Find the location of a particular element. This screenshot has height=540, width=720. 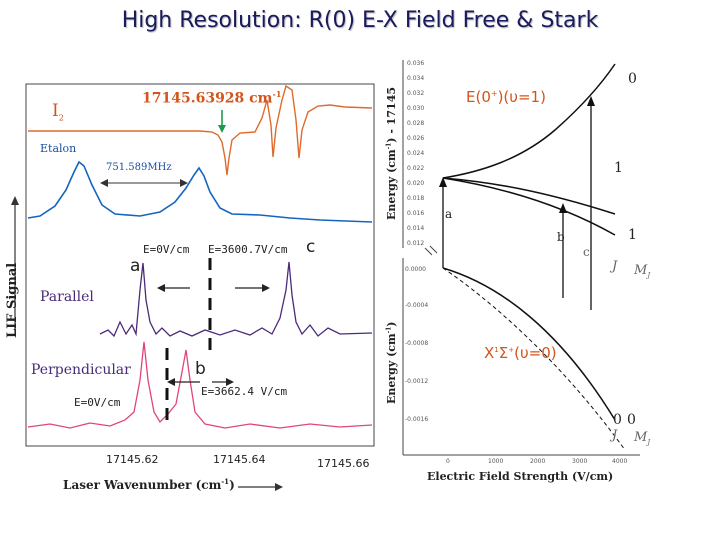

upper-level-j1 is located at coordinates (529, 196).